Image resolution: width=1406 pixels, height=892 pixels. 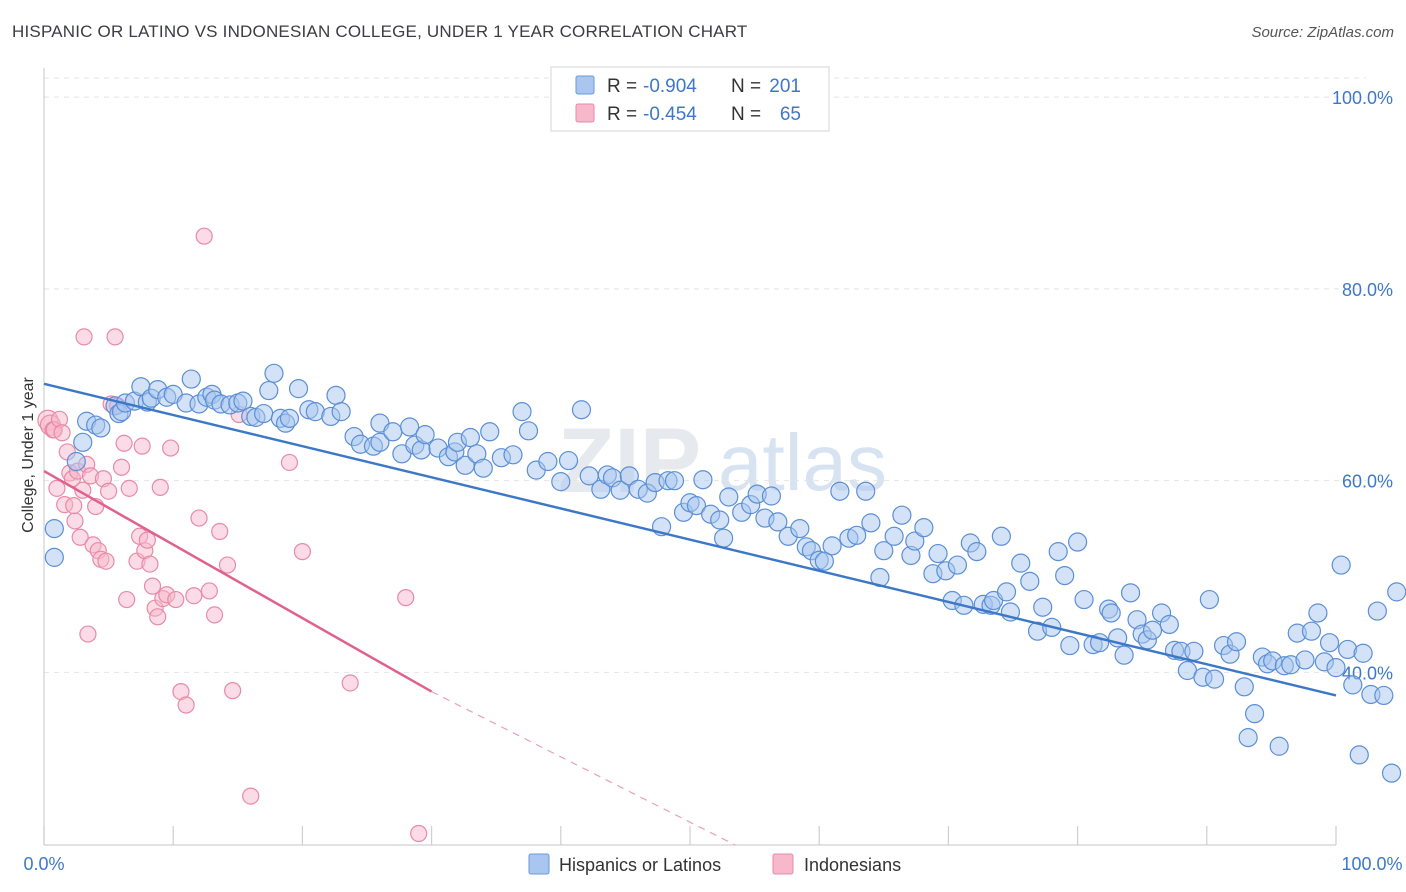 I want to click on y-tick-labels: 40.0%60.0%80.0%100.0%, so click(x=1362, y=385).